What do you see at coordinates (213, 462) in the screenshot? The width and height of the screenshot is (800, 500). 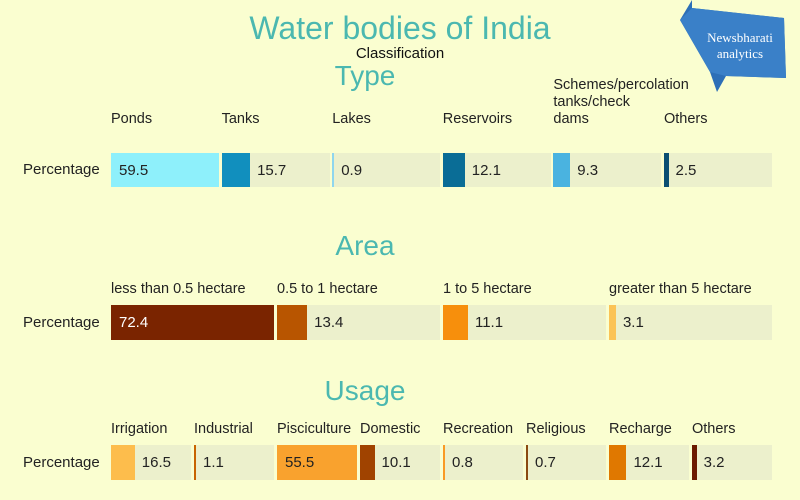 I see `data-label: 1.1` at bounding box center [213, 462].